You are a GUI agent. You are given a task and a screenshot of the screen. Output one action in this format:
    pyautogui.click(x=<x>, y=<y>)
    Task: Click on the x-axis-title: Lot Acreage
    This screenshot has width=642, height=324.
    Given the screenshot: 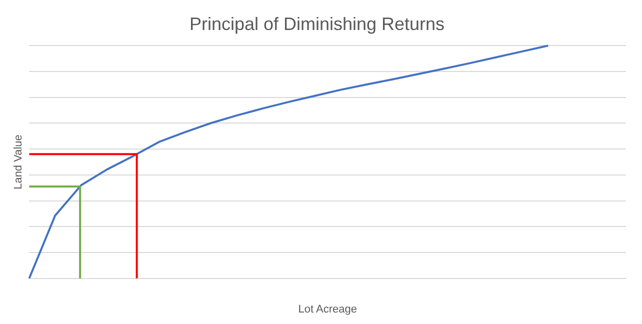 What is the action you would take?
    pyautogui.click(x=327, y=309)
    